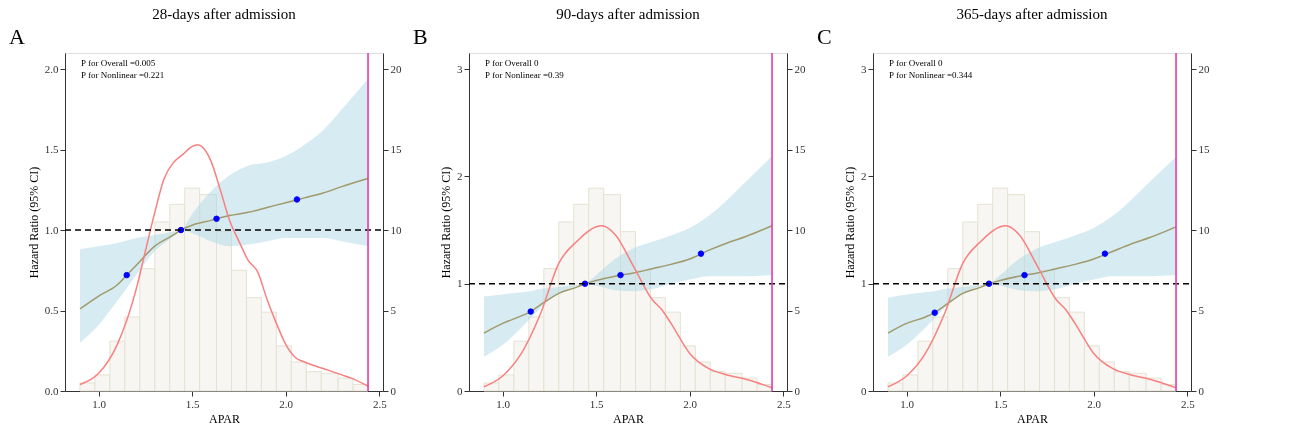  Describe the element at coordinates (51, 68) in the screenshot. I see `y-tick-label: 2.0` at that location.